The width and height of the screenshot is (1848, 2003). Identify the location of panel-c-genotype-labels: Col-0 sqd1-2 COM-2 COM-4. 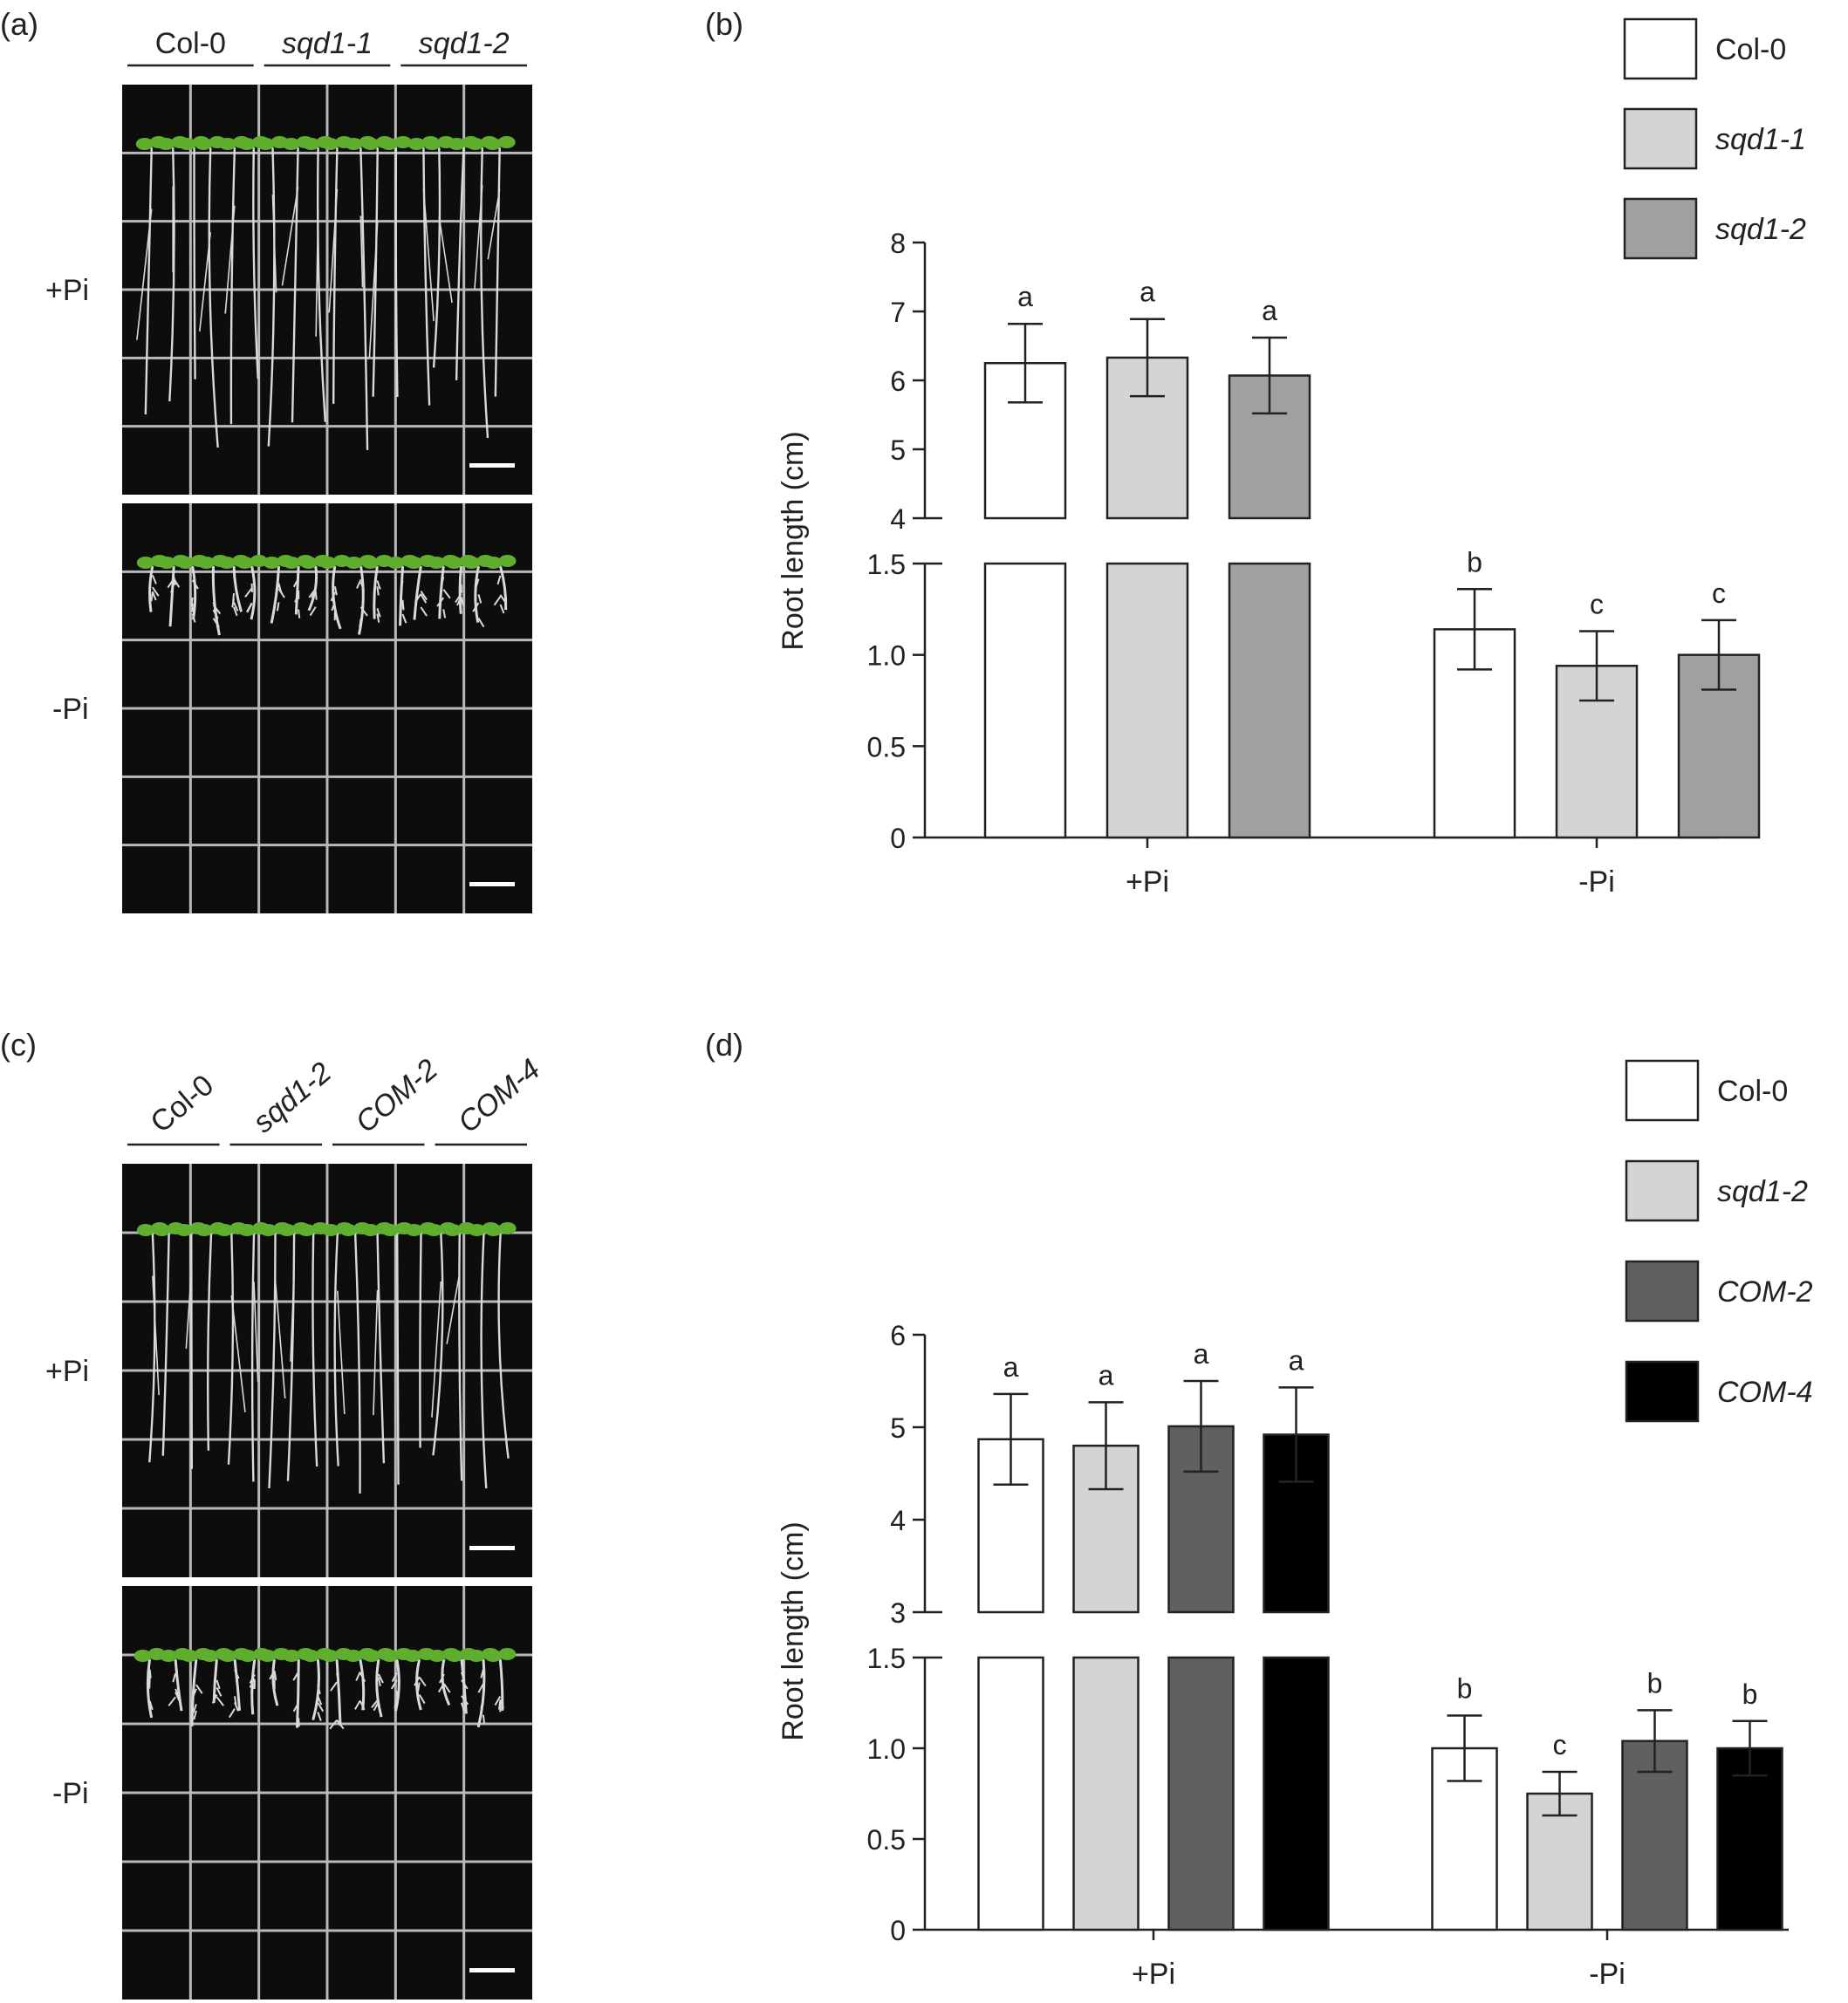
(336, 1099).